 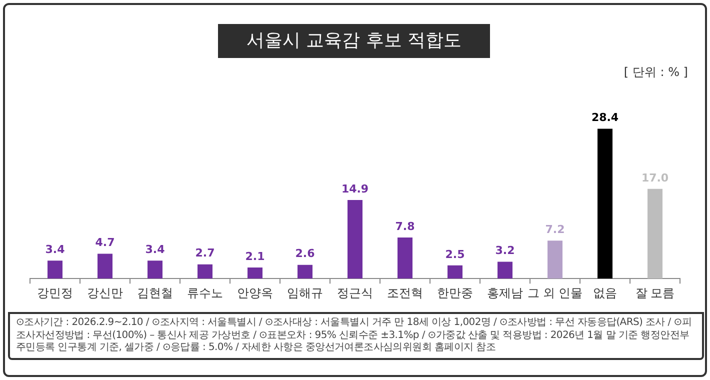 What do you see at coordinates (405, 293) in the screenshot?
I see `x-tick-label: 조전혁` at bounding box center [405, 293].